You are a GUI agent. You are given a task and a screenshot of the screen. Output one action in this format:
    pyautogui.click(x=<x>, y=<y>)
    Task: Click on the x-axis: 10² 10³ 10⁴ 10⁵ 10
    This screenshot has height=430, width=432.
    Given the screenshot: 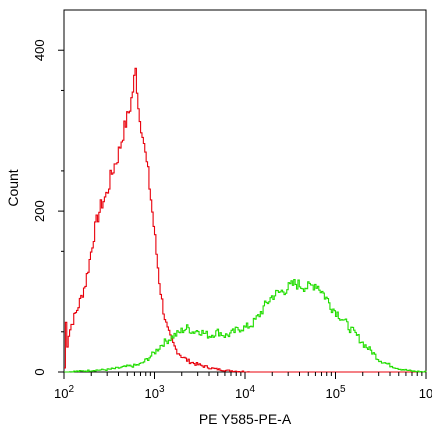 What is the action you would take?
    pyautogui.click(x=243, y=386)
    